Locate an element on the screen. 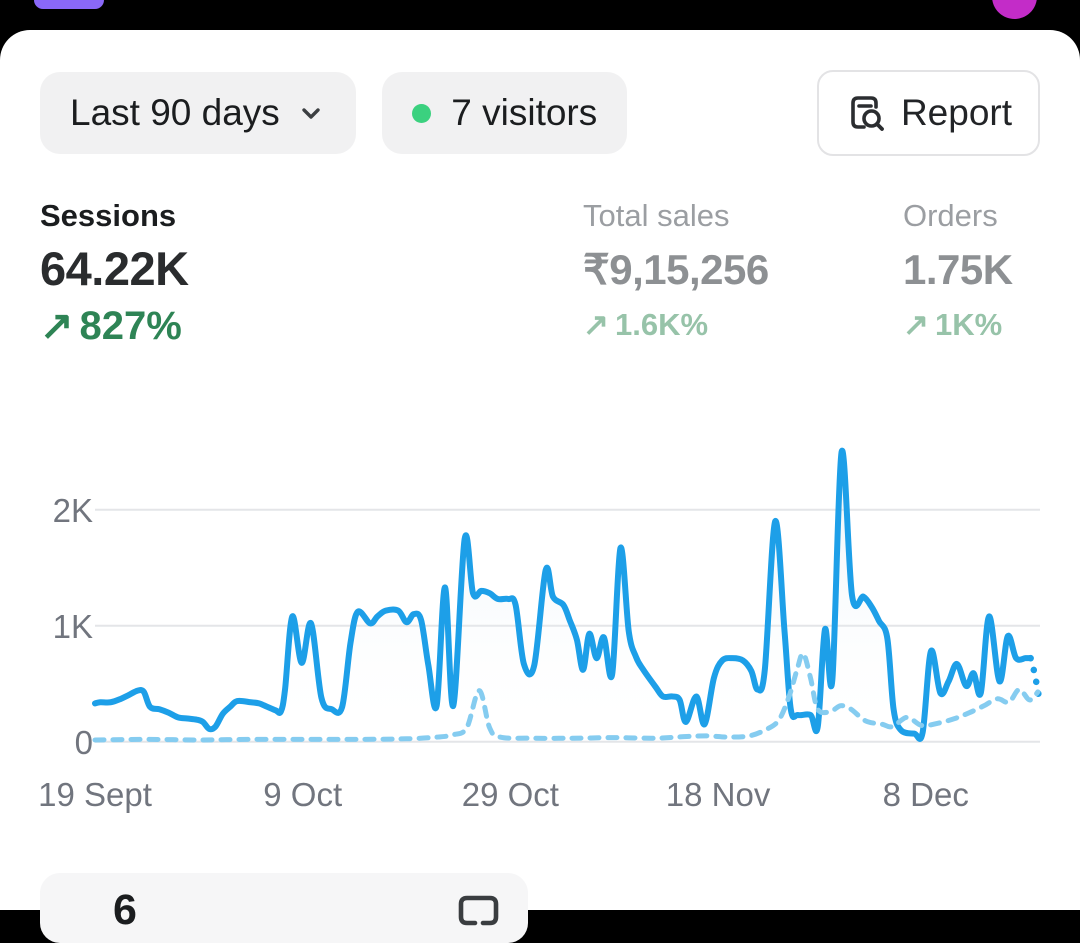 The width and height of the screenshot is (1080, 943). metric-delta: ↗ 827% is located at coordinates (114, 326).